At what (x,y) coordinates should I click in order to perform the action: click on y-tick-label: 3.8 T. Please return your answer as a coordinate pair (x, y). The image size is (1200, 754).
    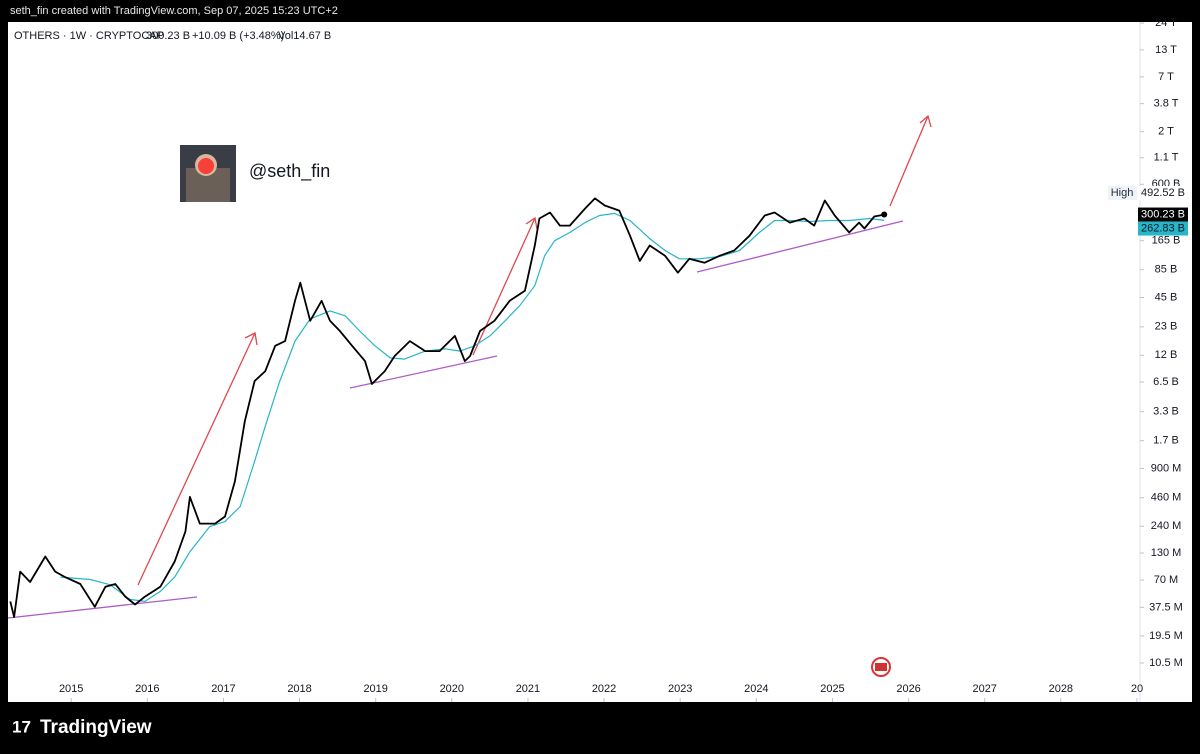
    Looking at the image, I should click on (1166, 104).